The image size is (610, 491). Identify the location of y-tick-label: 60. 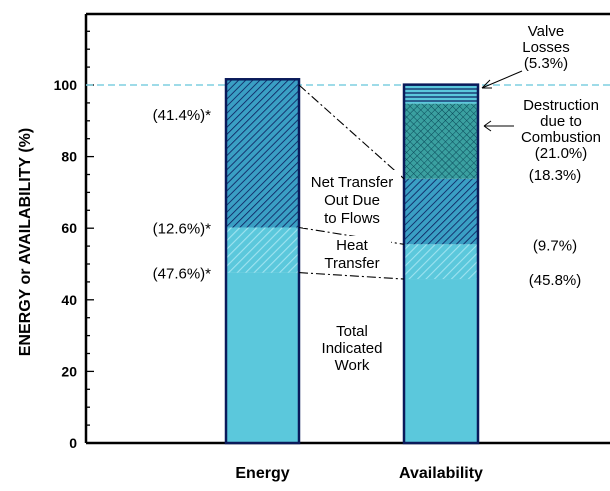
(69, 228).